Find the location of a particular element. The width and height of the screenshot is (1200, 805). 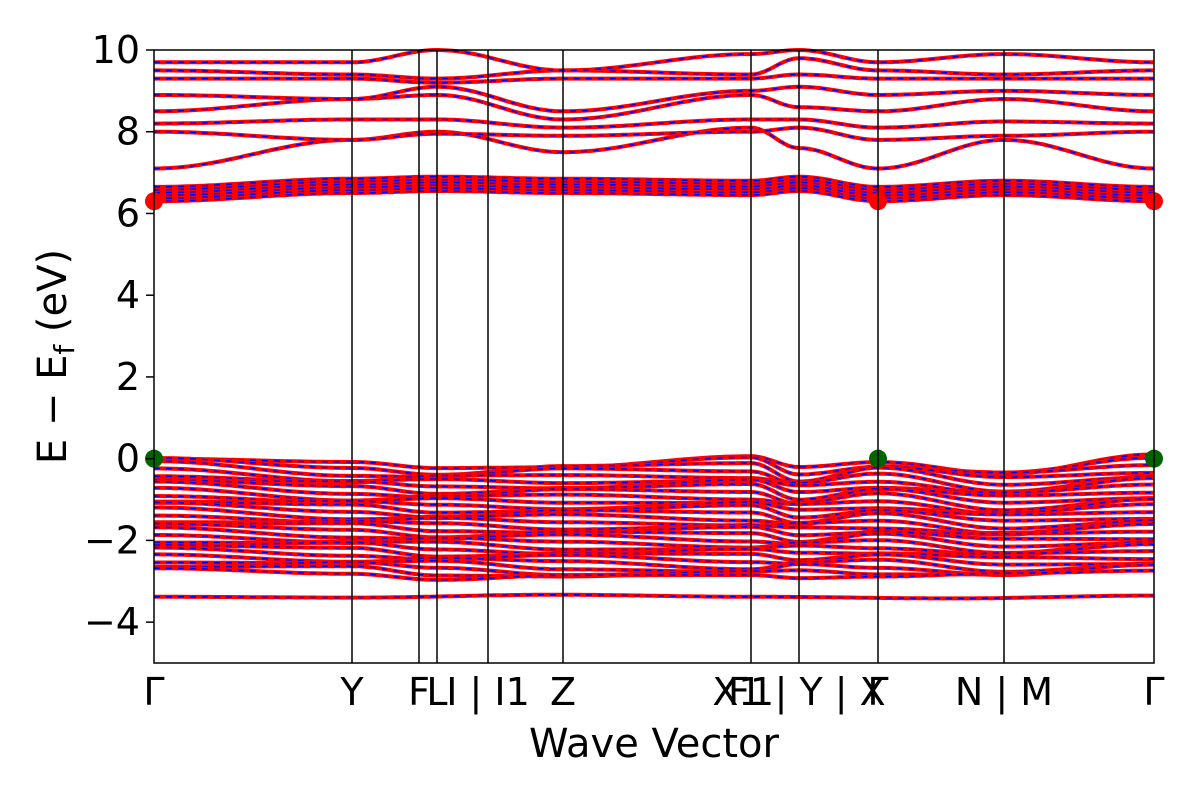

ylabel-main: E − E is located at coordinates (53, 410).